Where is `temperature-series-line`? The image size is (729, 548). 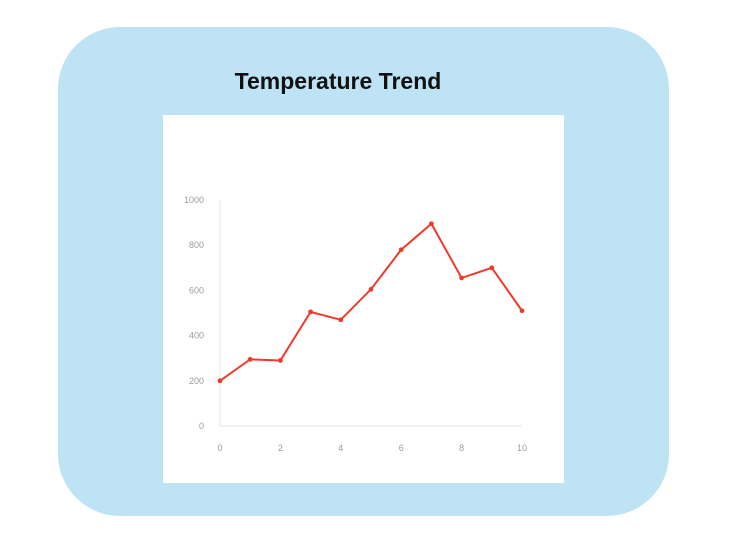
temperature-series-line is located at coordinates (371, 302).